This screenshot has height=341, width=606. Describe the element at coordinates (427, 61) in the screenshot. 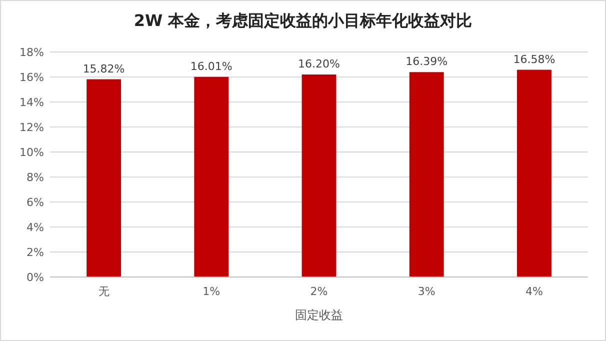

I see `data-label: 16.39%` at that location.